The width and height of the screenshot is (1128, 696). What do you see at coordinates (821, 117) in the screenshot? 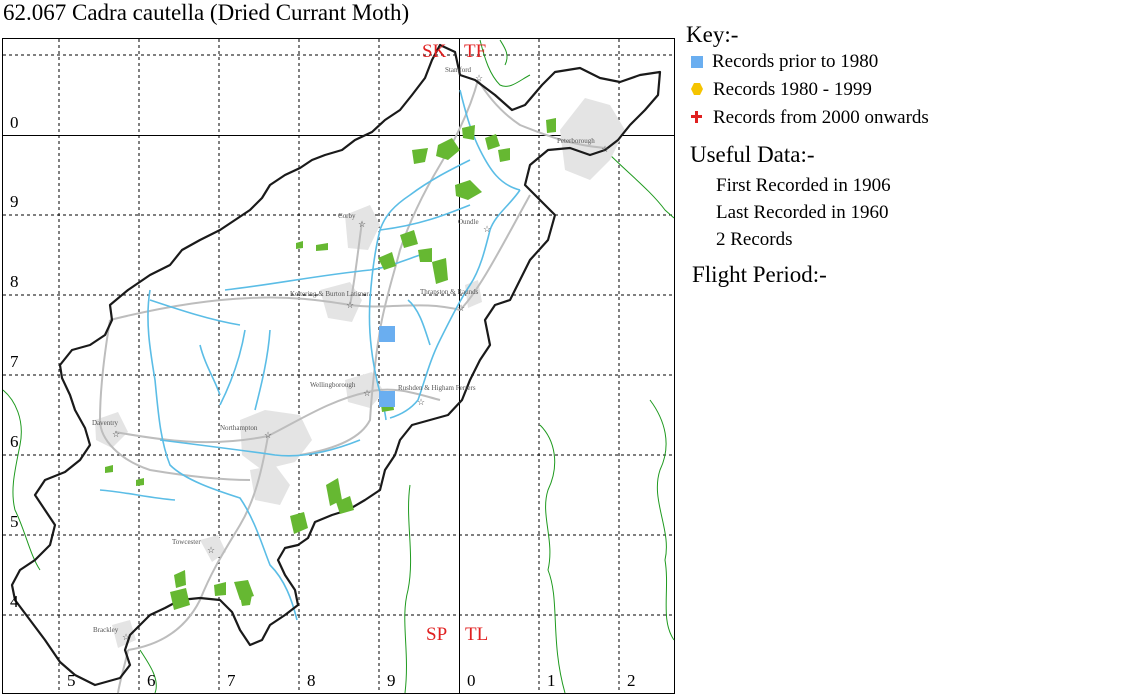
I see `key-item-label: Records from 2000 onwards` at bounding box center [821, 117].